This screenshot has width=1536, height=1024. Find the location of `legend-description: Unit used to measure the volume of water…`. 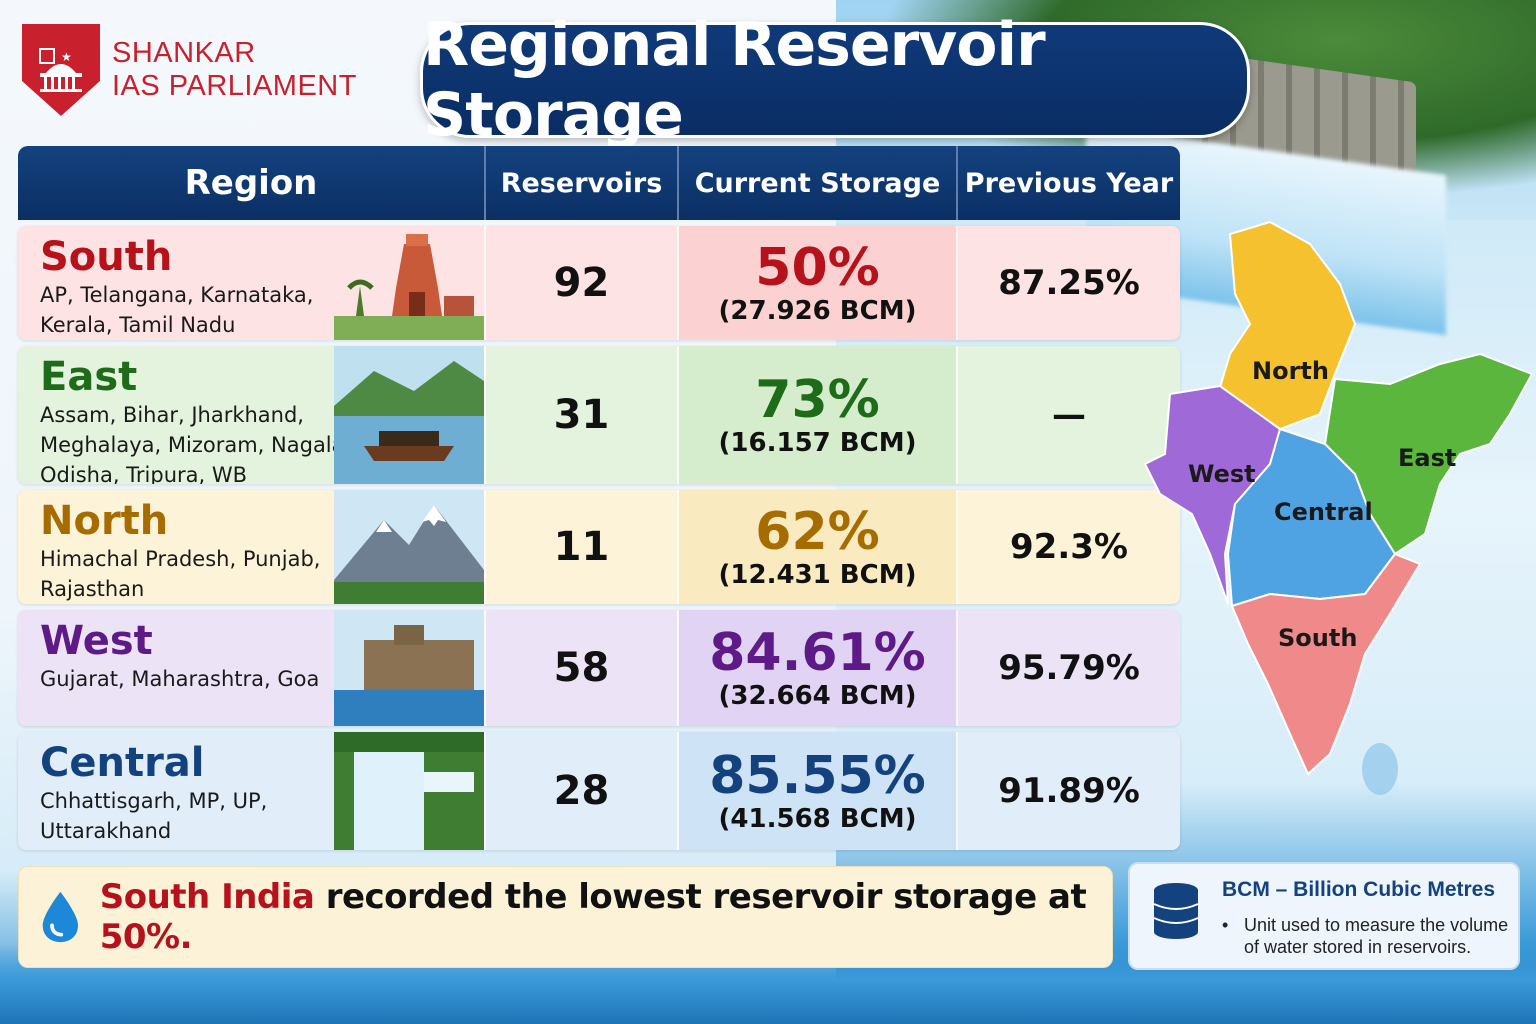

legend-description: Unit used to measure the volume of water… is located at coordinates (1367, 936).